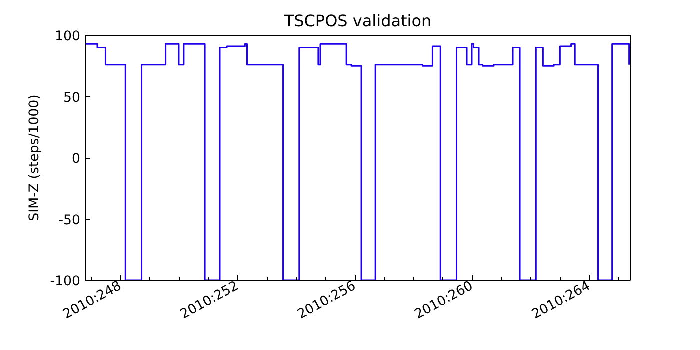 The width and height of the screenshot is (700, 350). What do you see at coordinates (69, 220) in the screenshot?
I see `y-tick-label: -50` at bounding box center [69, 220].